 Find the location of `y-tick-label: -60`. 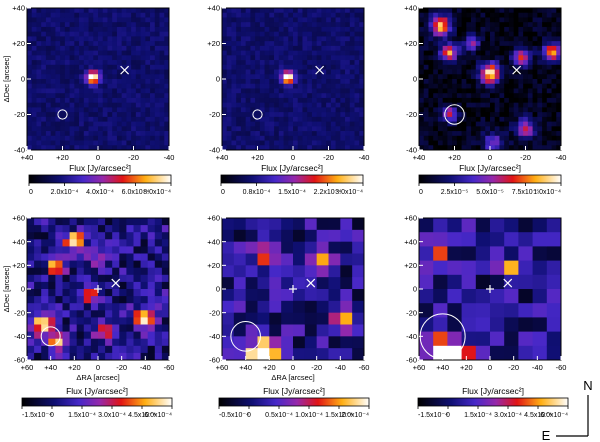

y-tick-label: -60 is located at coordinates (19, 360).